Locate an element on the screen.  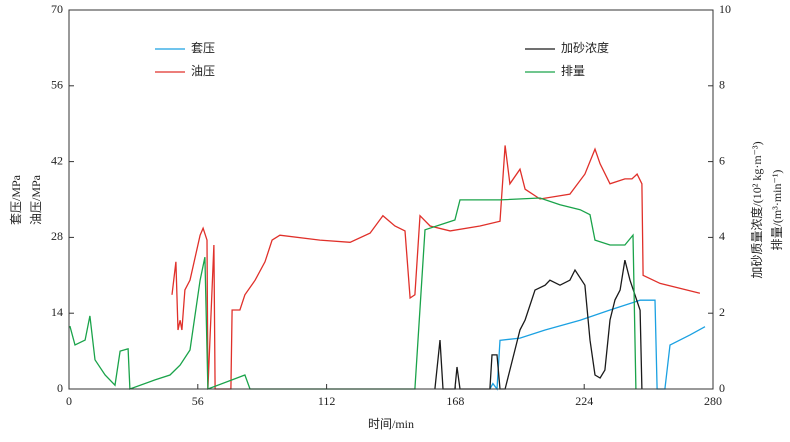
y2-axis-label: 排量/(m³·min⁻¹) is located at coordinates (777, 210).